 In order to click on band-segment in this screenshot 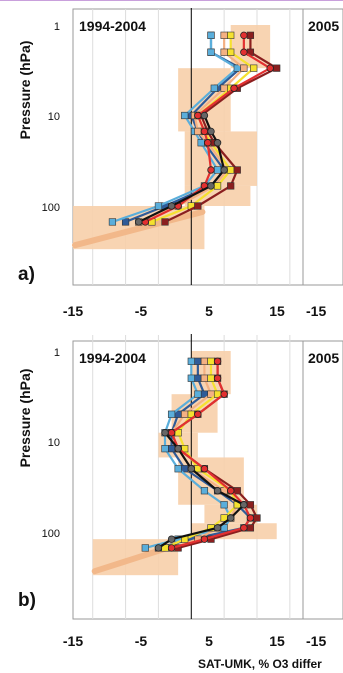, I will do `click(230, 514)`.